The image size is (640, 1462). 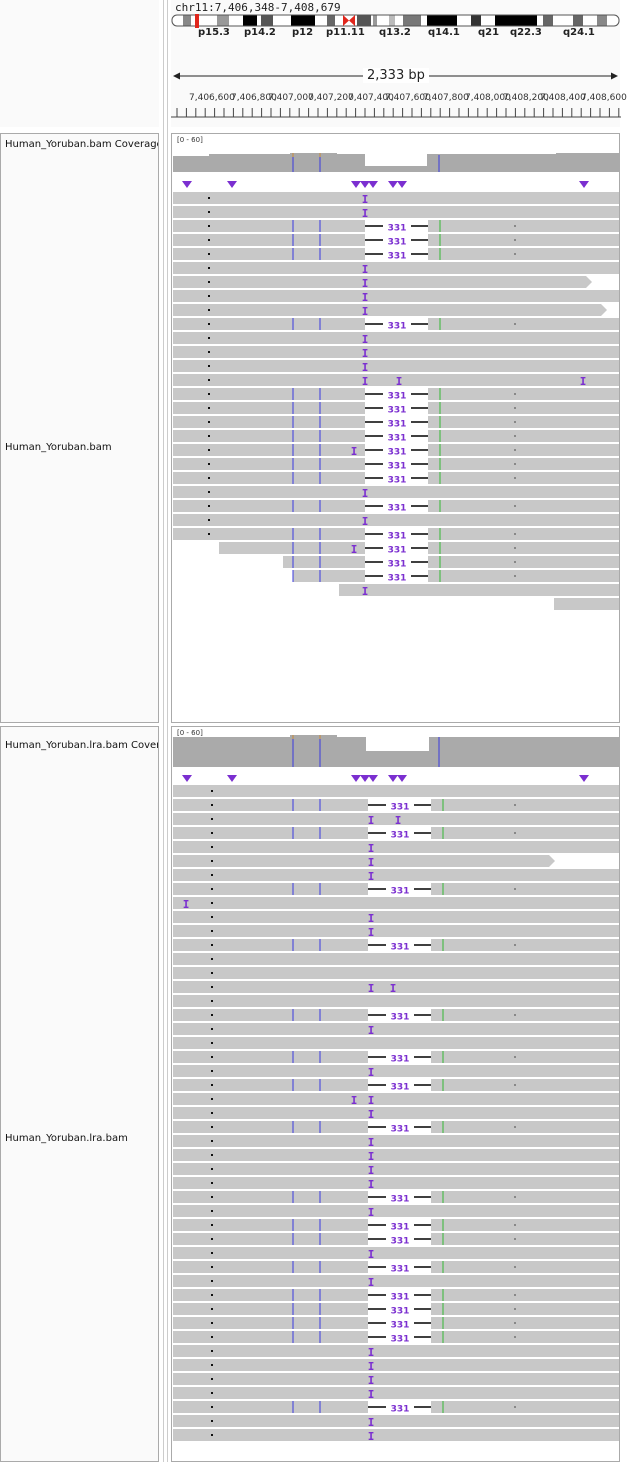 What do you see at coordinates (66, 1138) in the screenshot?
I see `alignment-track-label: Human_Yoruban.lra.bam` at bounding box center [66, 1138].